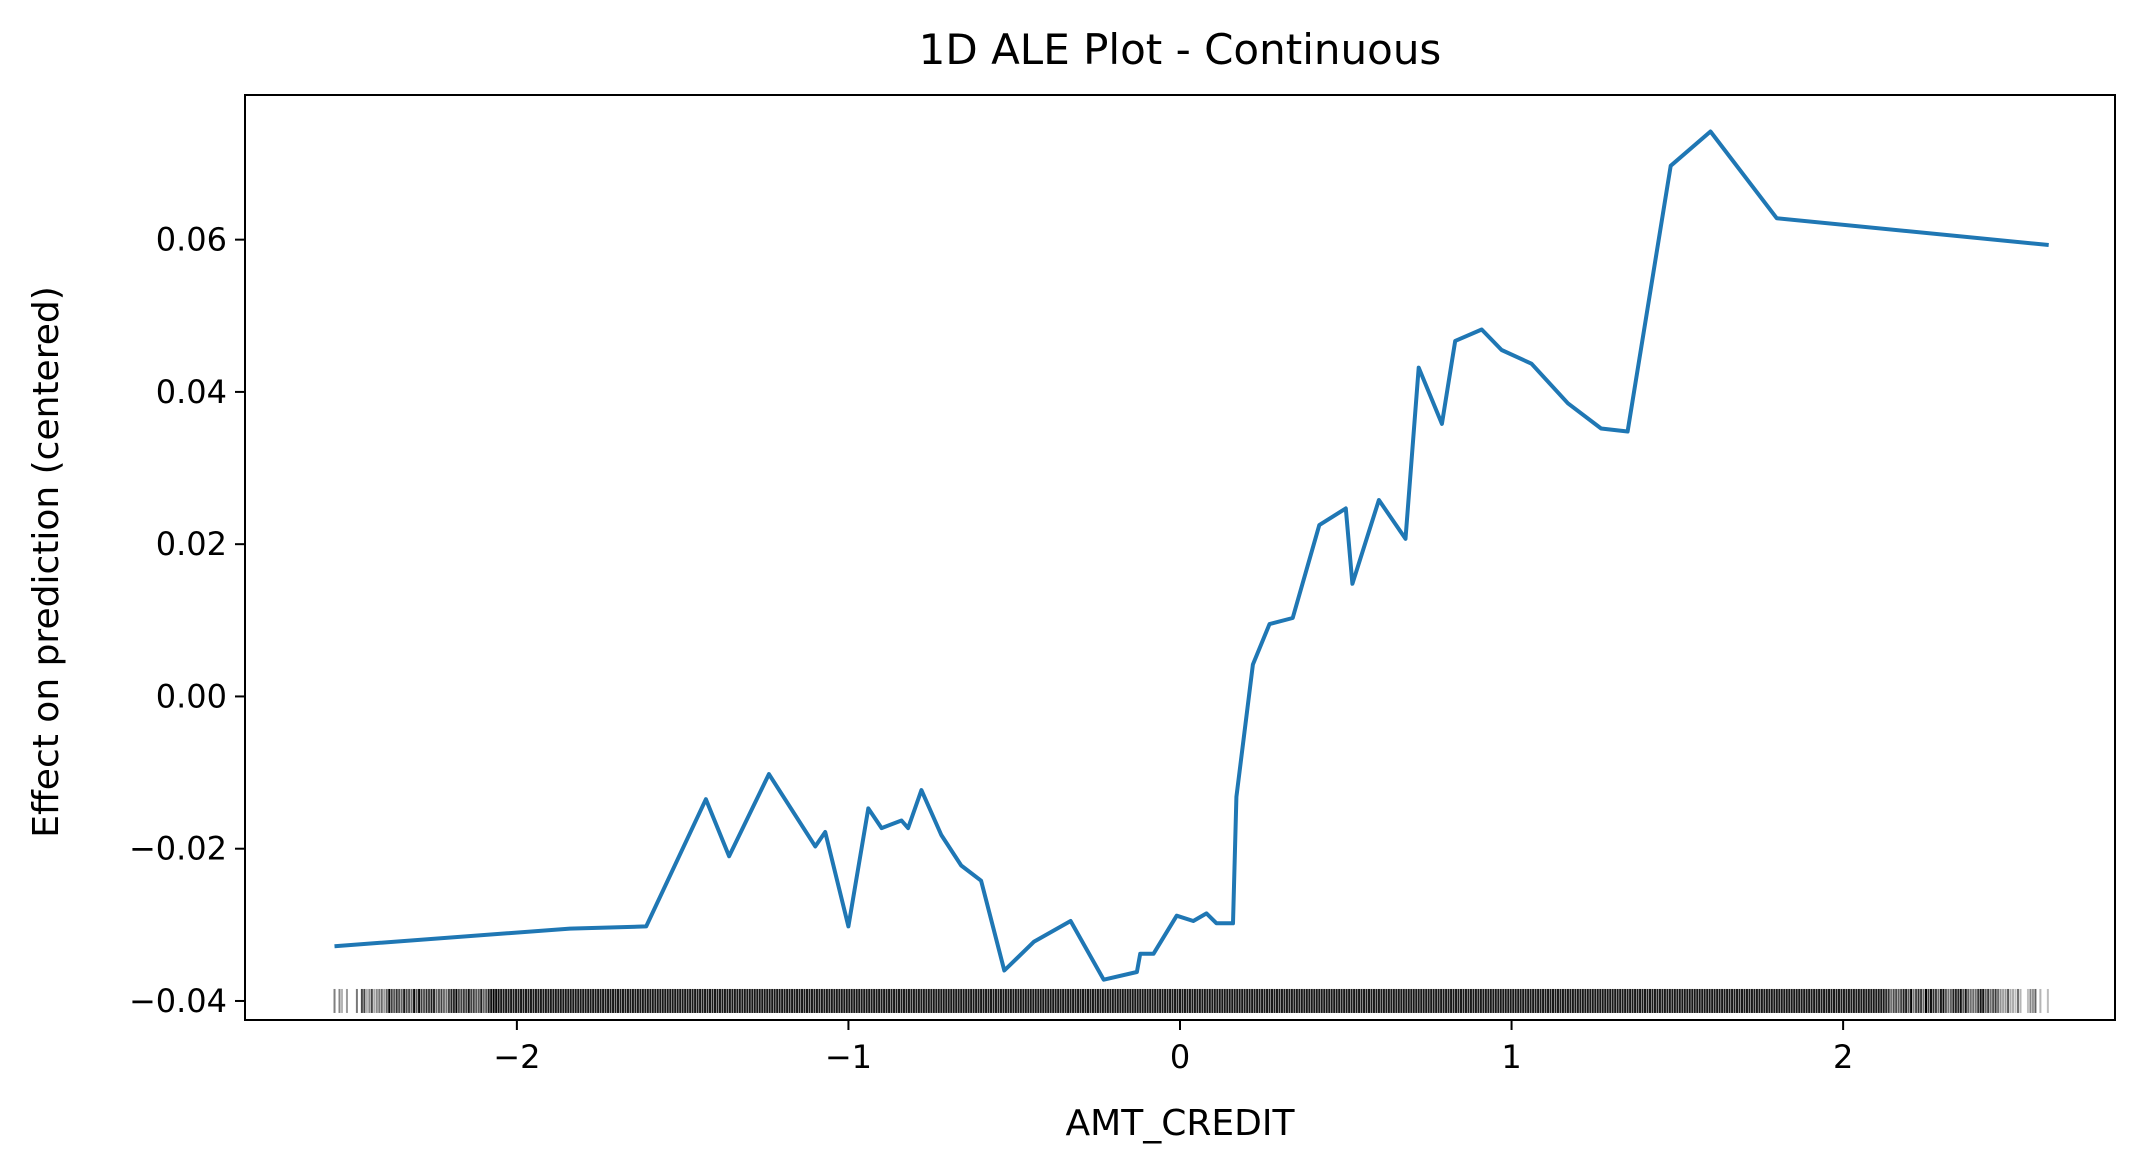 Image resolution: width=2133 pixels, height=1173 pixels. Describe the element at coordinates (46, 562) in the screenshot. I see `y-axis-label: Effect on prediction (centered)` at that location.